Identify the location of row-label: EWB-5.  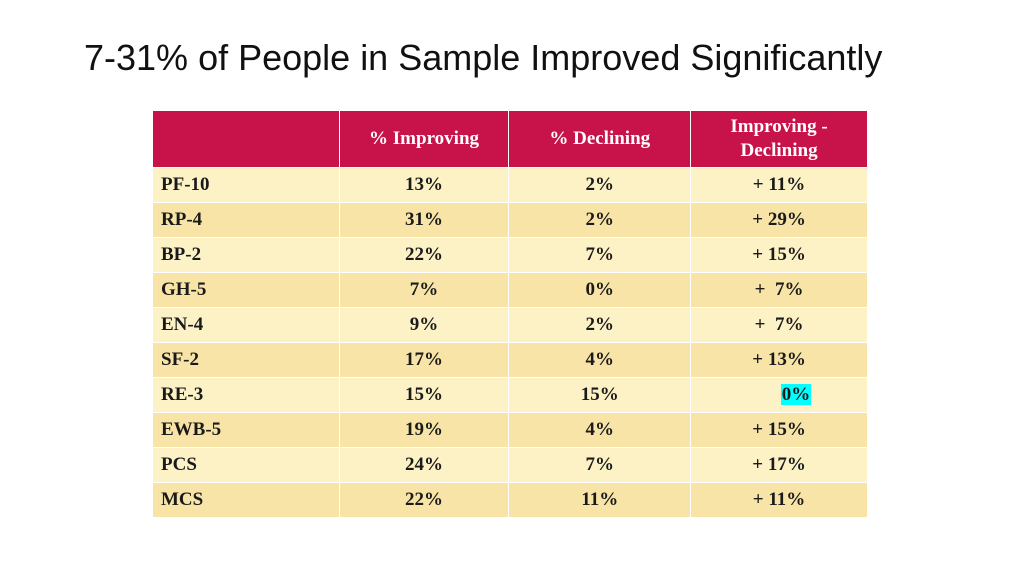
(246, 430).